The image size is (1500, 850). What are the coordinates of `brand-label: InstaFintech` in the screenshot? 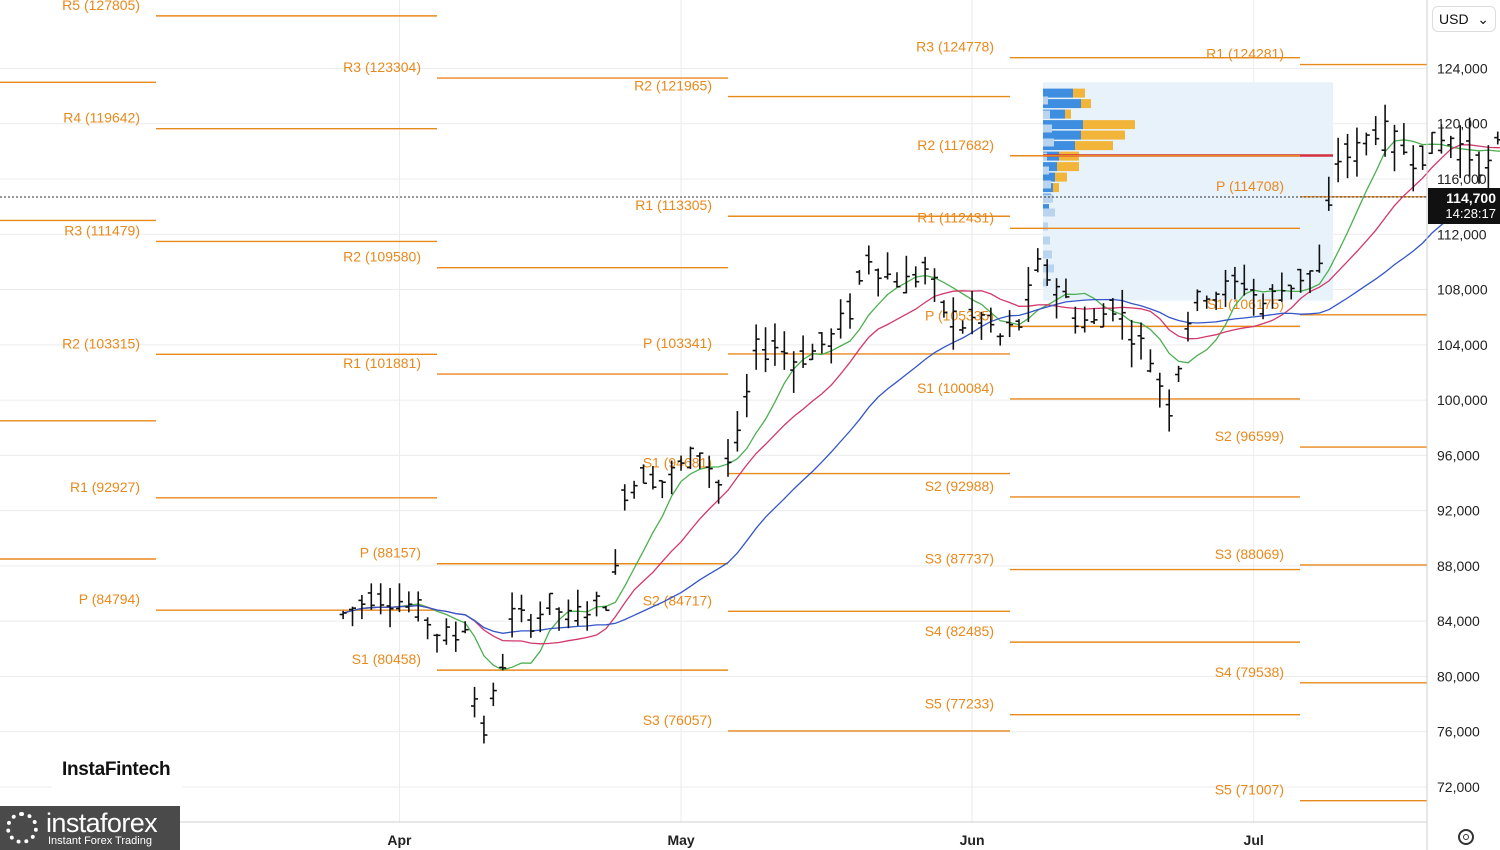 It's located at (116, 769).